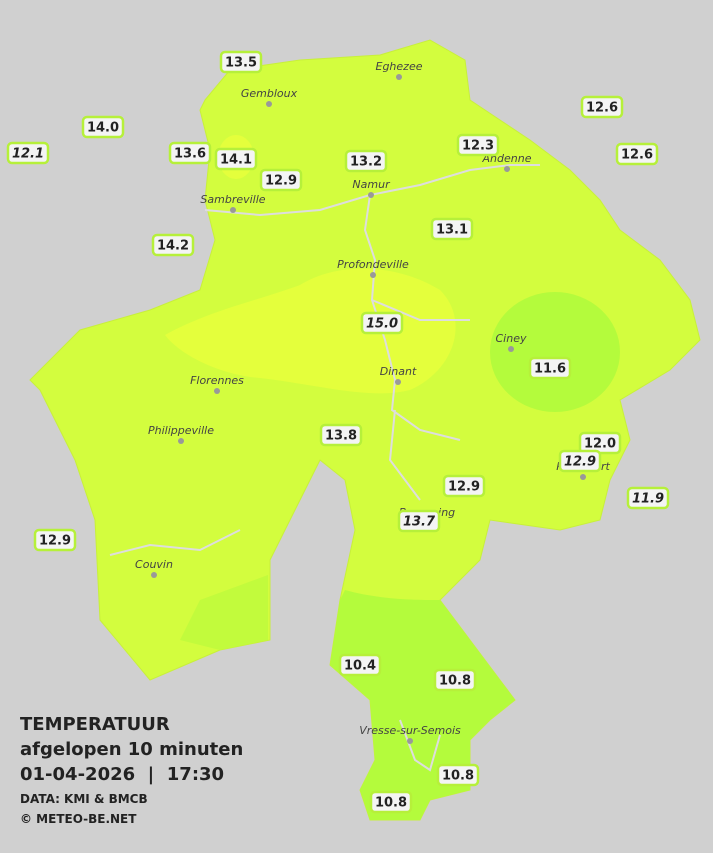 The height and width of the screenshot is (853, 713). What do you see at coordinates (373, 264) in the screenshot?
I see `city-label: Profondeville` at bounding box center [373, 264].